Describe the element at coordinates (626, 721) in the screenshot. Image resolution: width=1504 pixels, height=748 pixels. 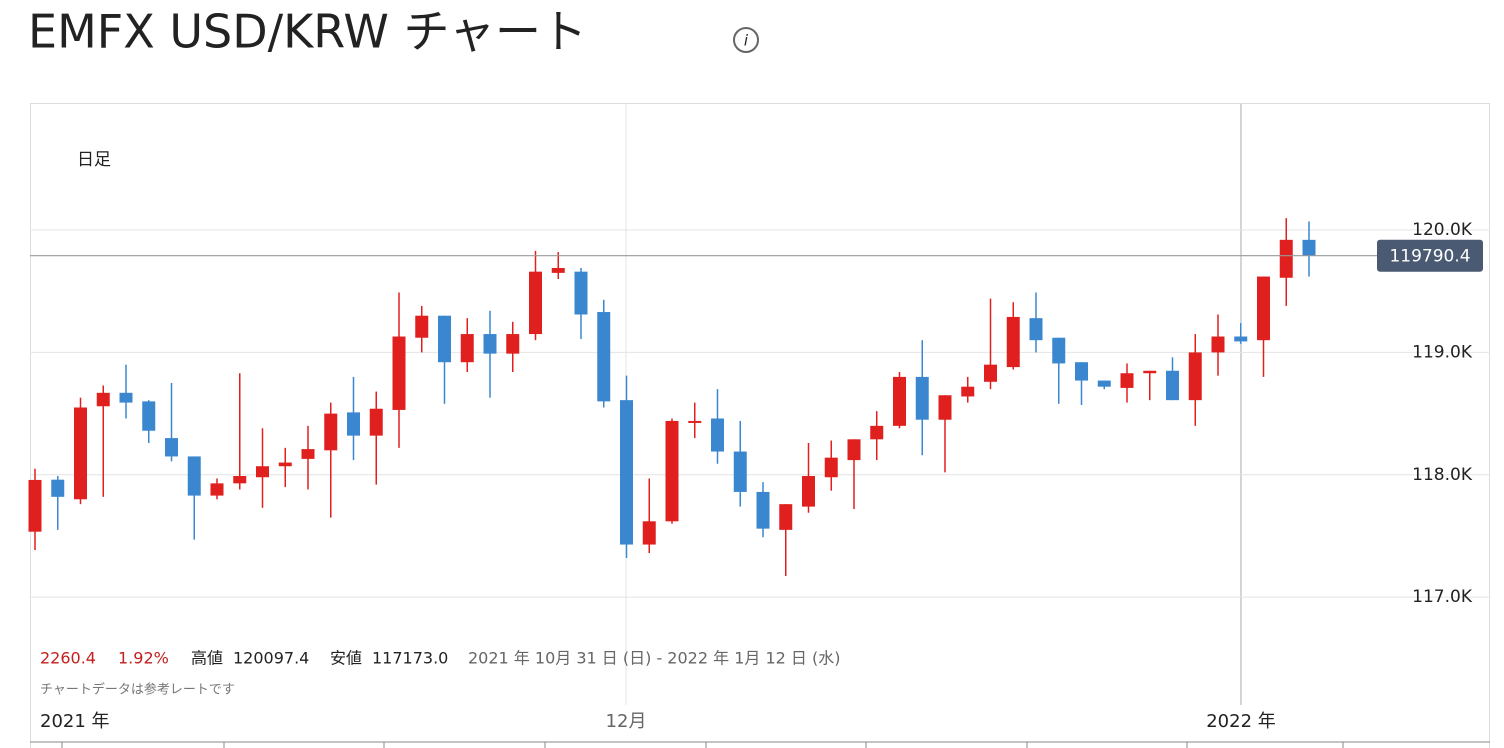
I see `x-label: 12月` at that location.